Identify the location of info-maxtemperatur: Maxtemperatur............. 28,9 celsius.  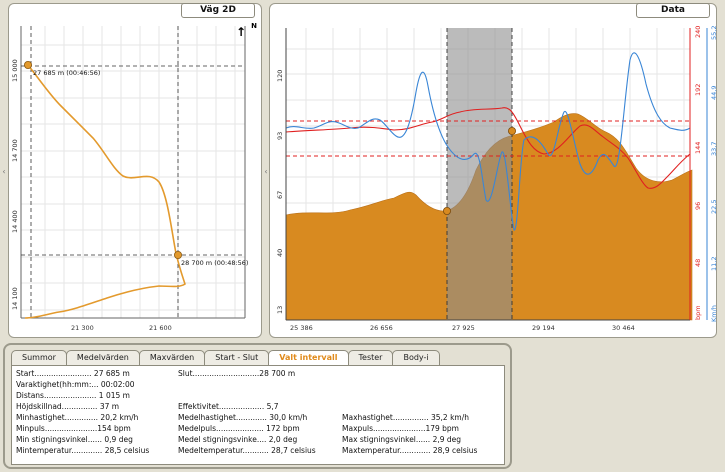
(410, 450).